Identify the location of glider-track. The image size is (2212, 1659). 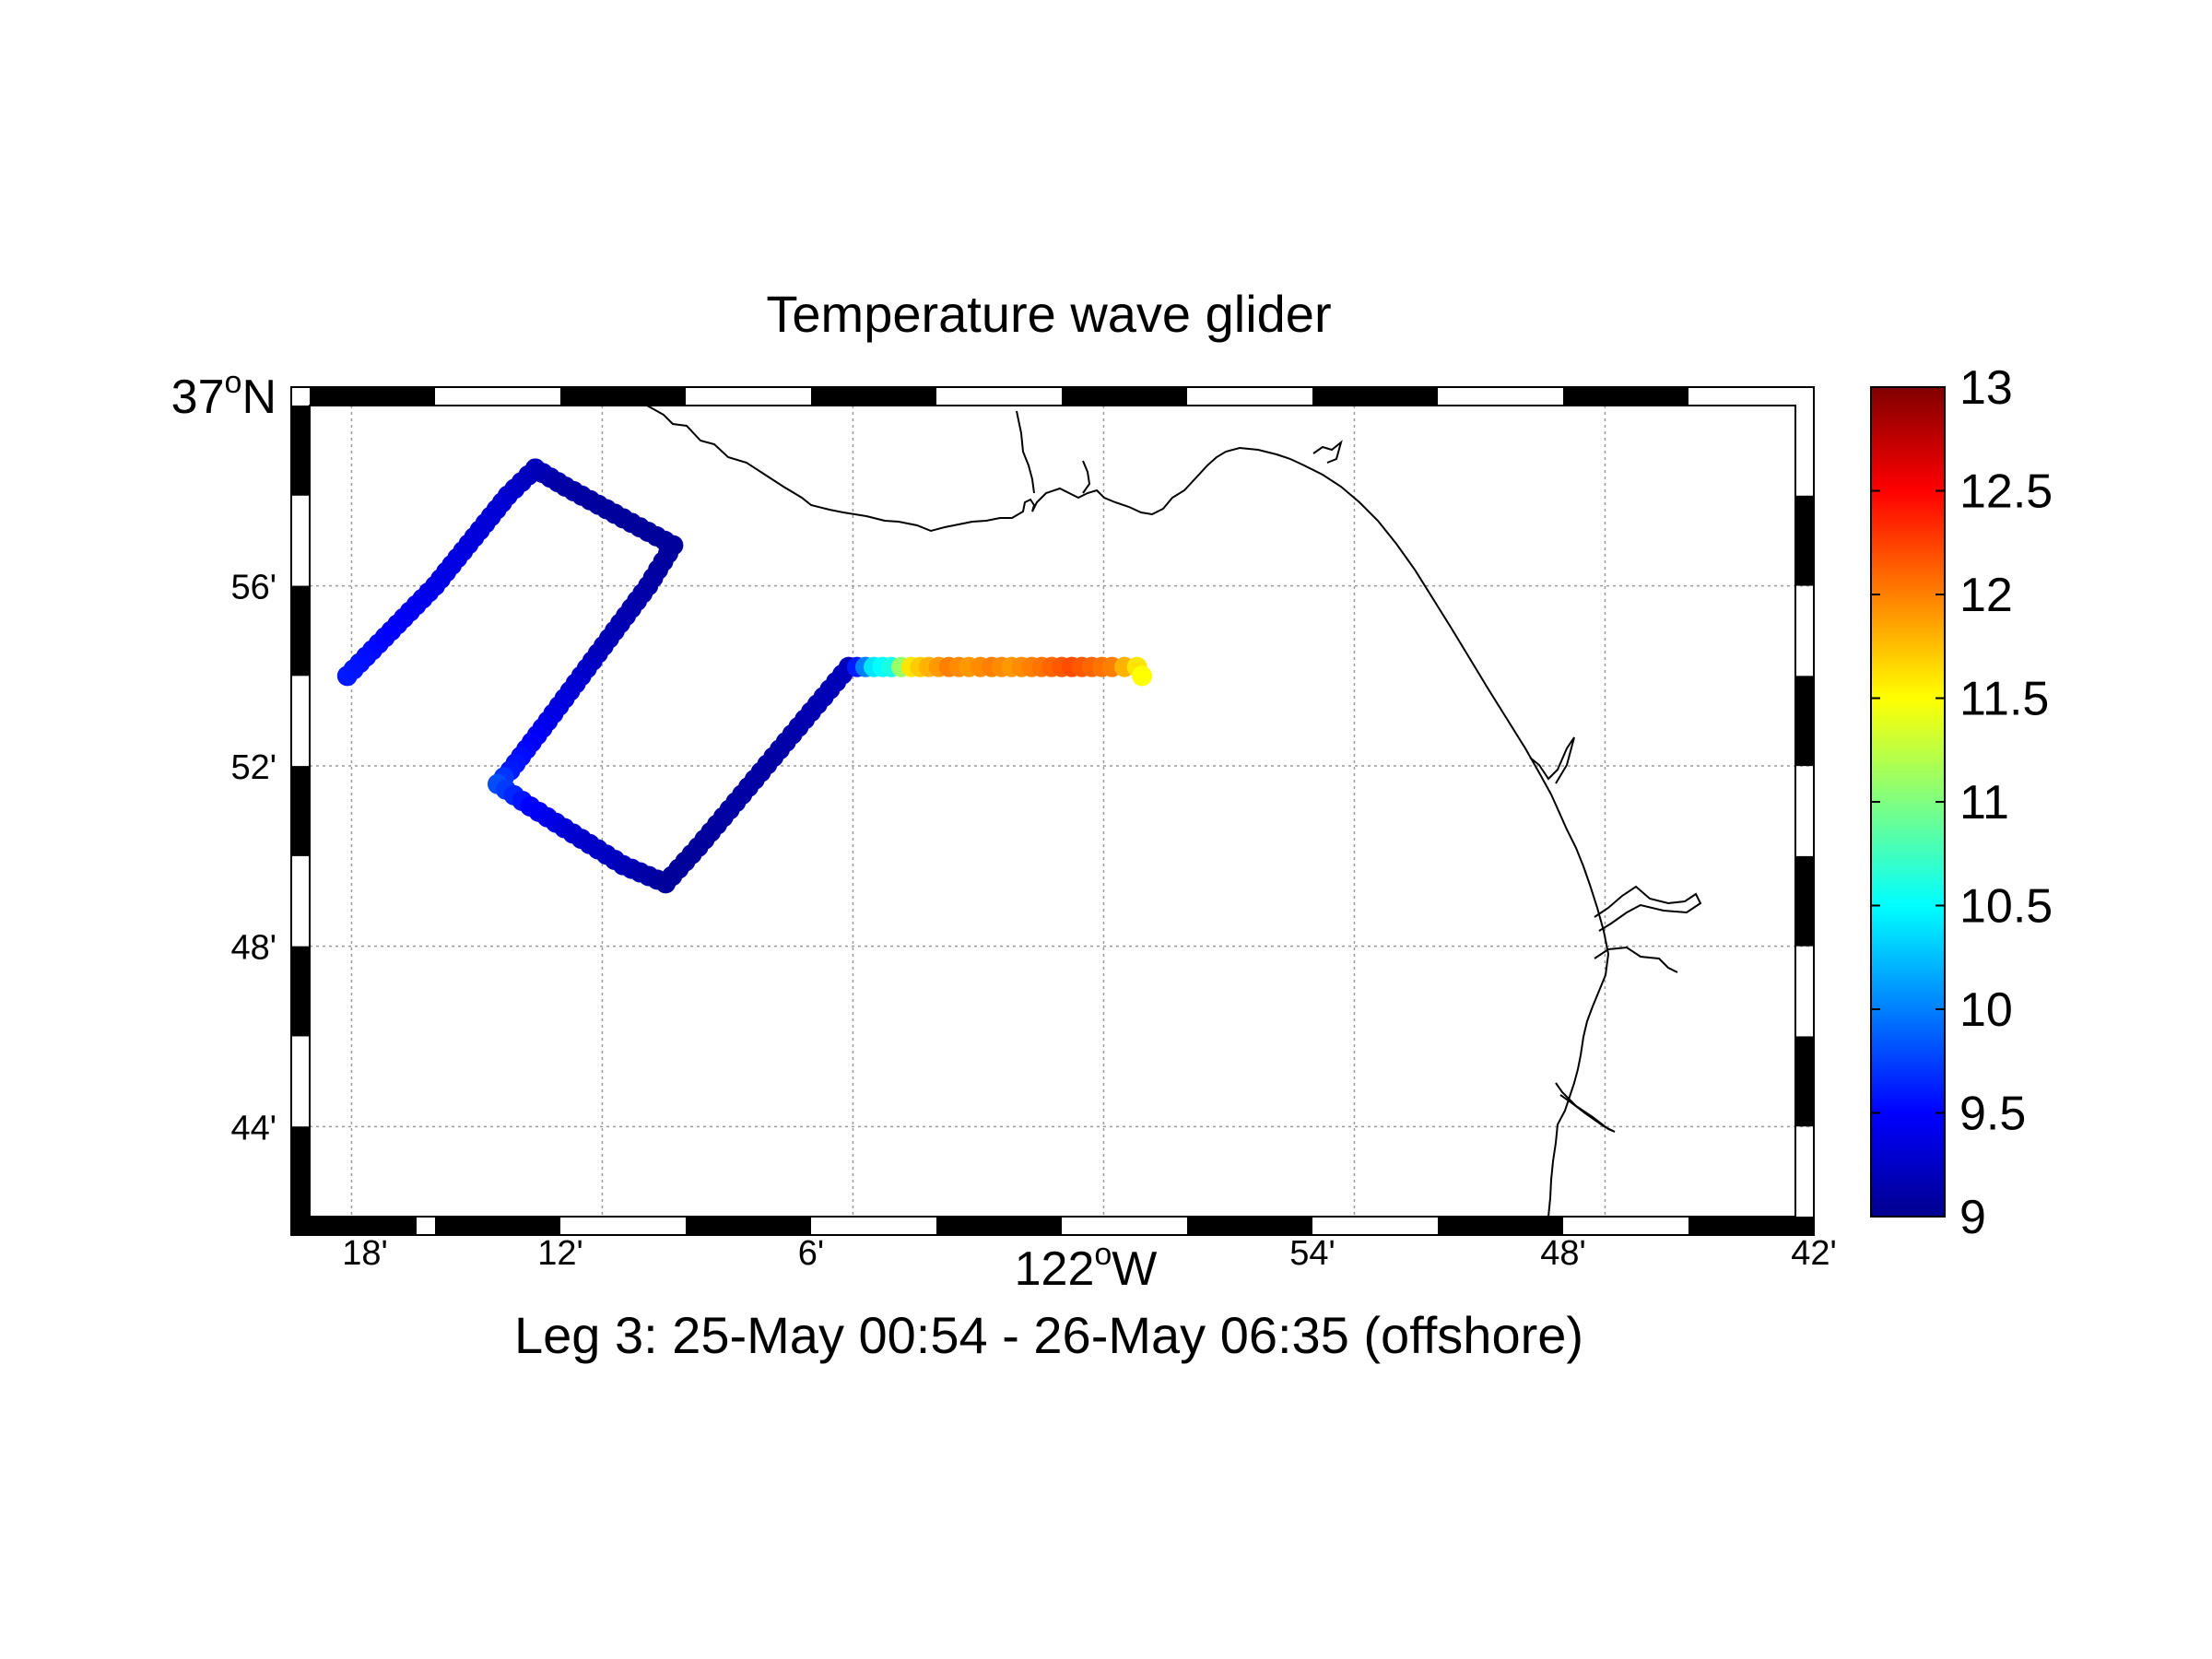
(744, 676).